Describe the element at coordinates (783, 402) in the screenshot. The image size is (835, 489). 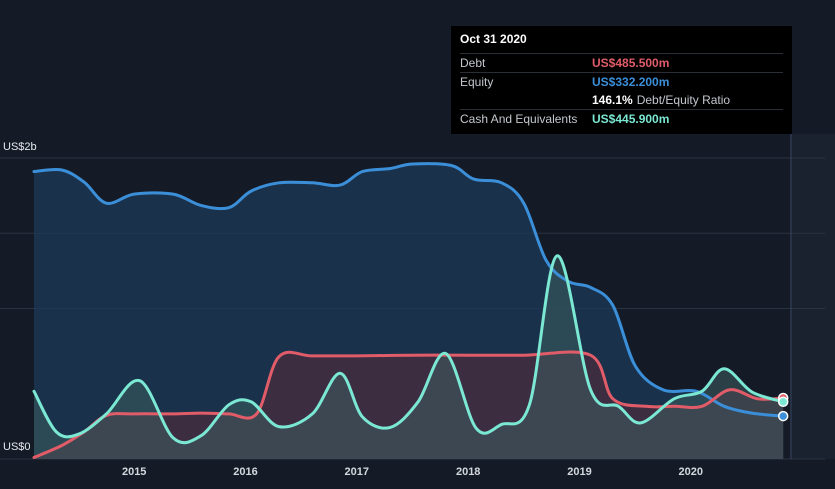
I see `cash-end-marker` at that location.